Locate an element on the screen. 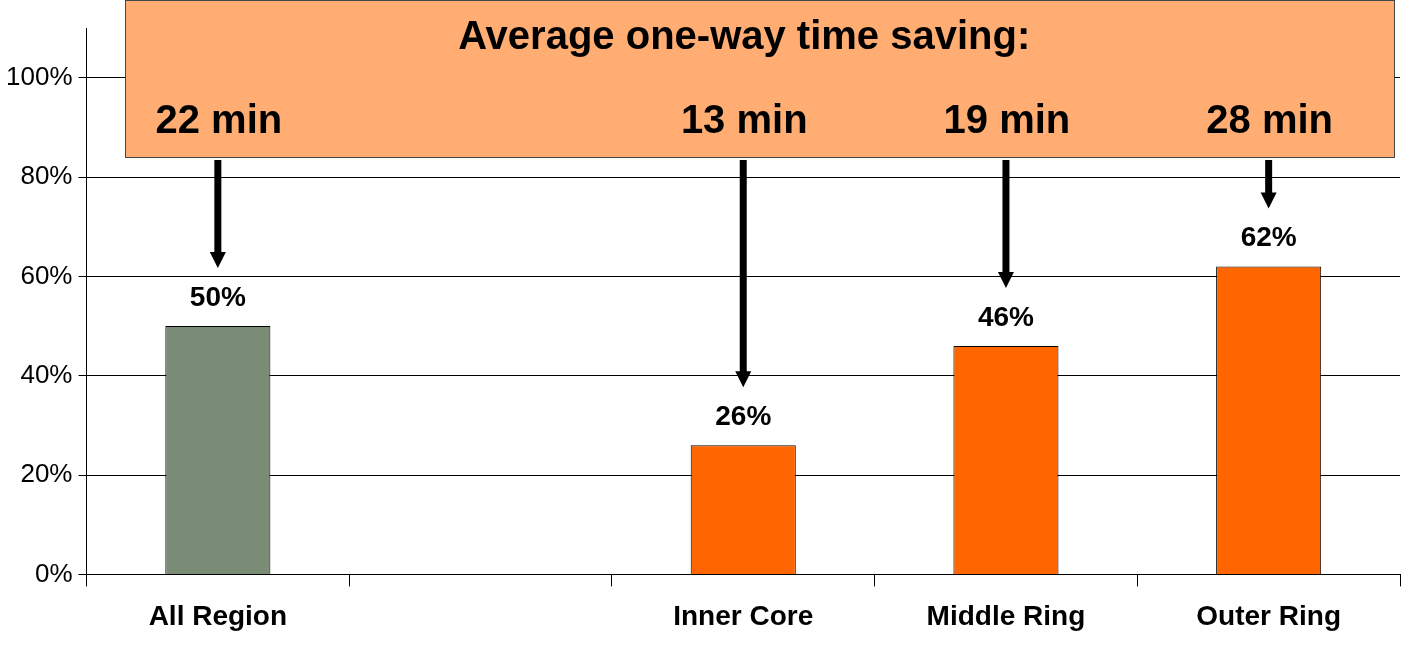 The width and height of the screenshot is (1402, 652). x-tick-label: Inner Core is located at coordinates (743, 615).